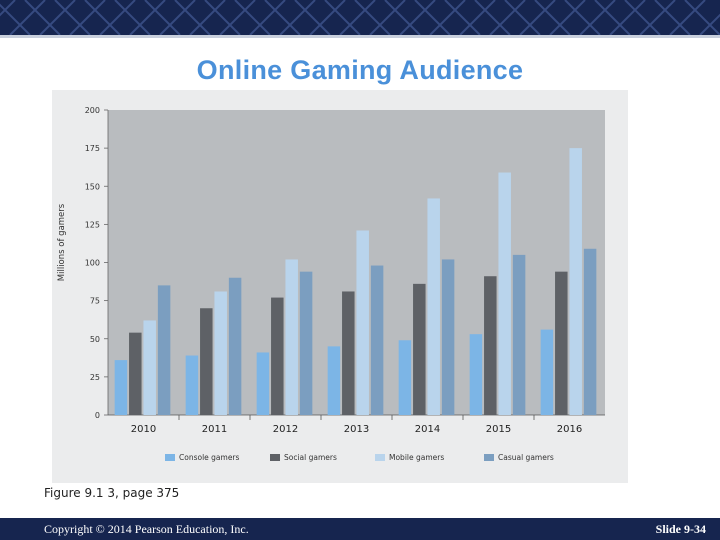 The height and width of the screenshot is (540, 720). What do you see at coordinates (97, 415) in the screenshot?
I see `y-tick-label: 0` at bounding box center [97, 415].